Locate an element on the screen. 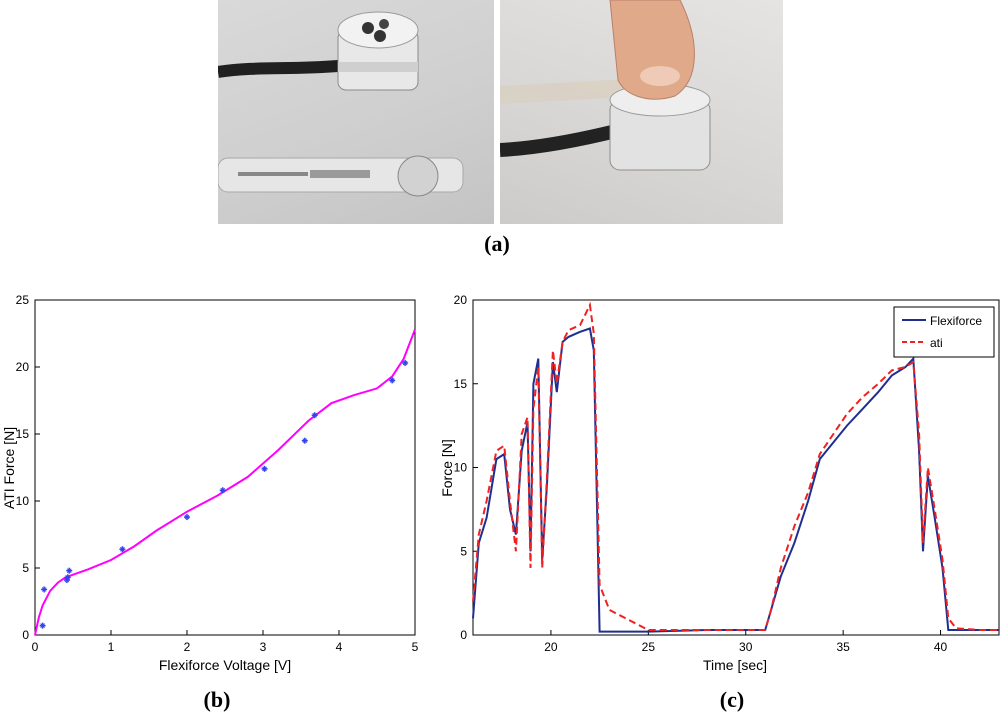 The height and width of the screenshot is (718, 1000). caption-c: (c) is located at coordinates (732, 699).